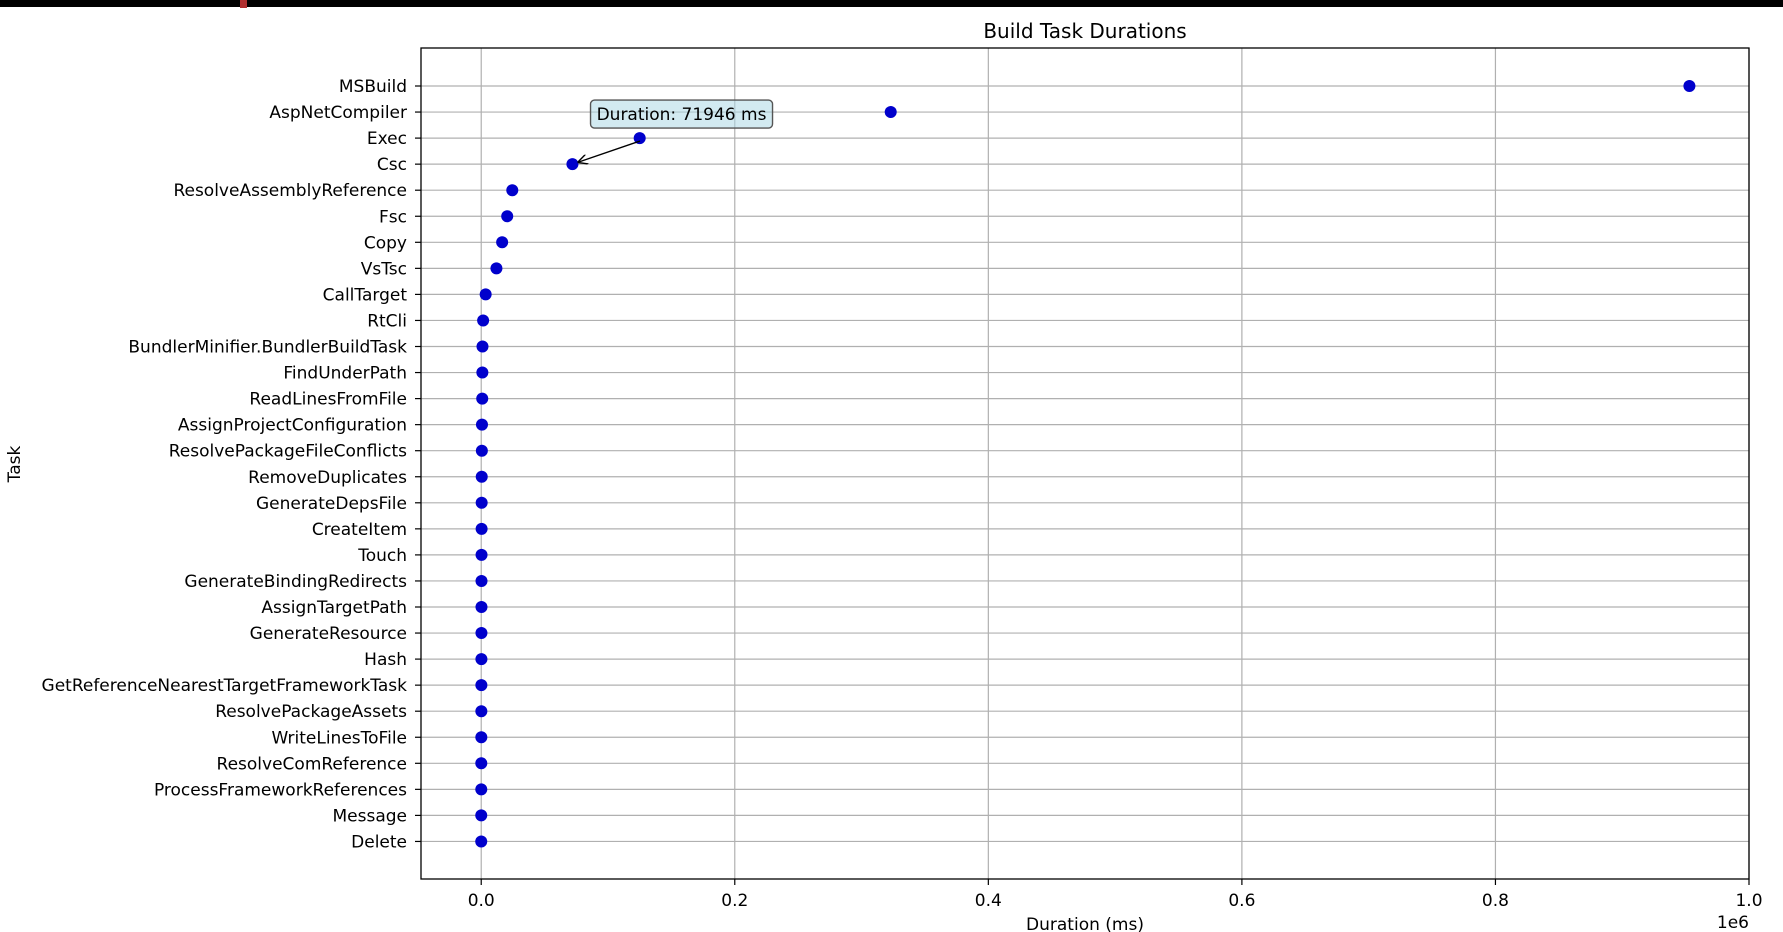 The image size is (1783, 932). Describe the element at coordinates (267, 348) in the screenshot. I see `y-tick-label: BundlerMinifier.BundlerBuildTask` at that location.